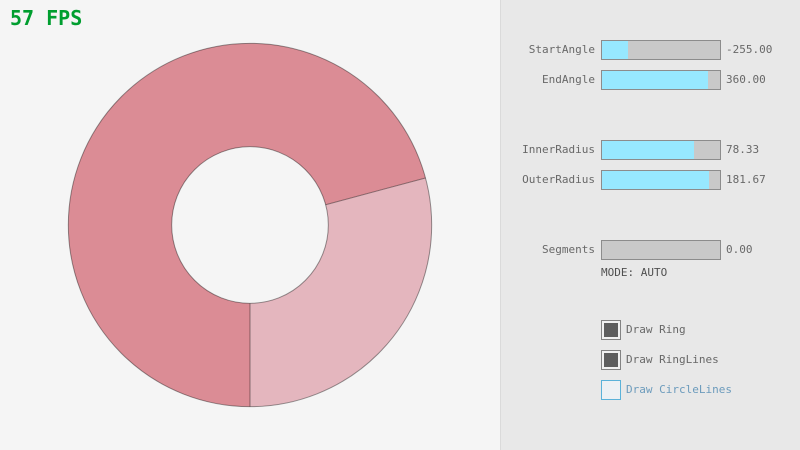 This screenshot has height=450, width=800. Describe the element at coordinates (46, 18) in the screenshot. I see `fps-counter: 57 FPS` at that location.